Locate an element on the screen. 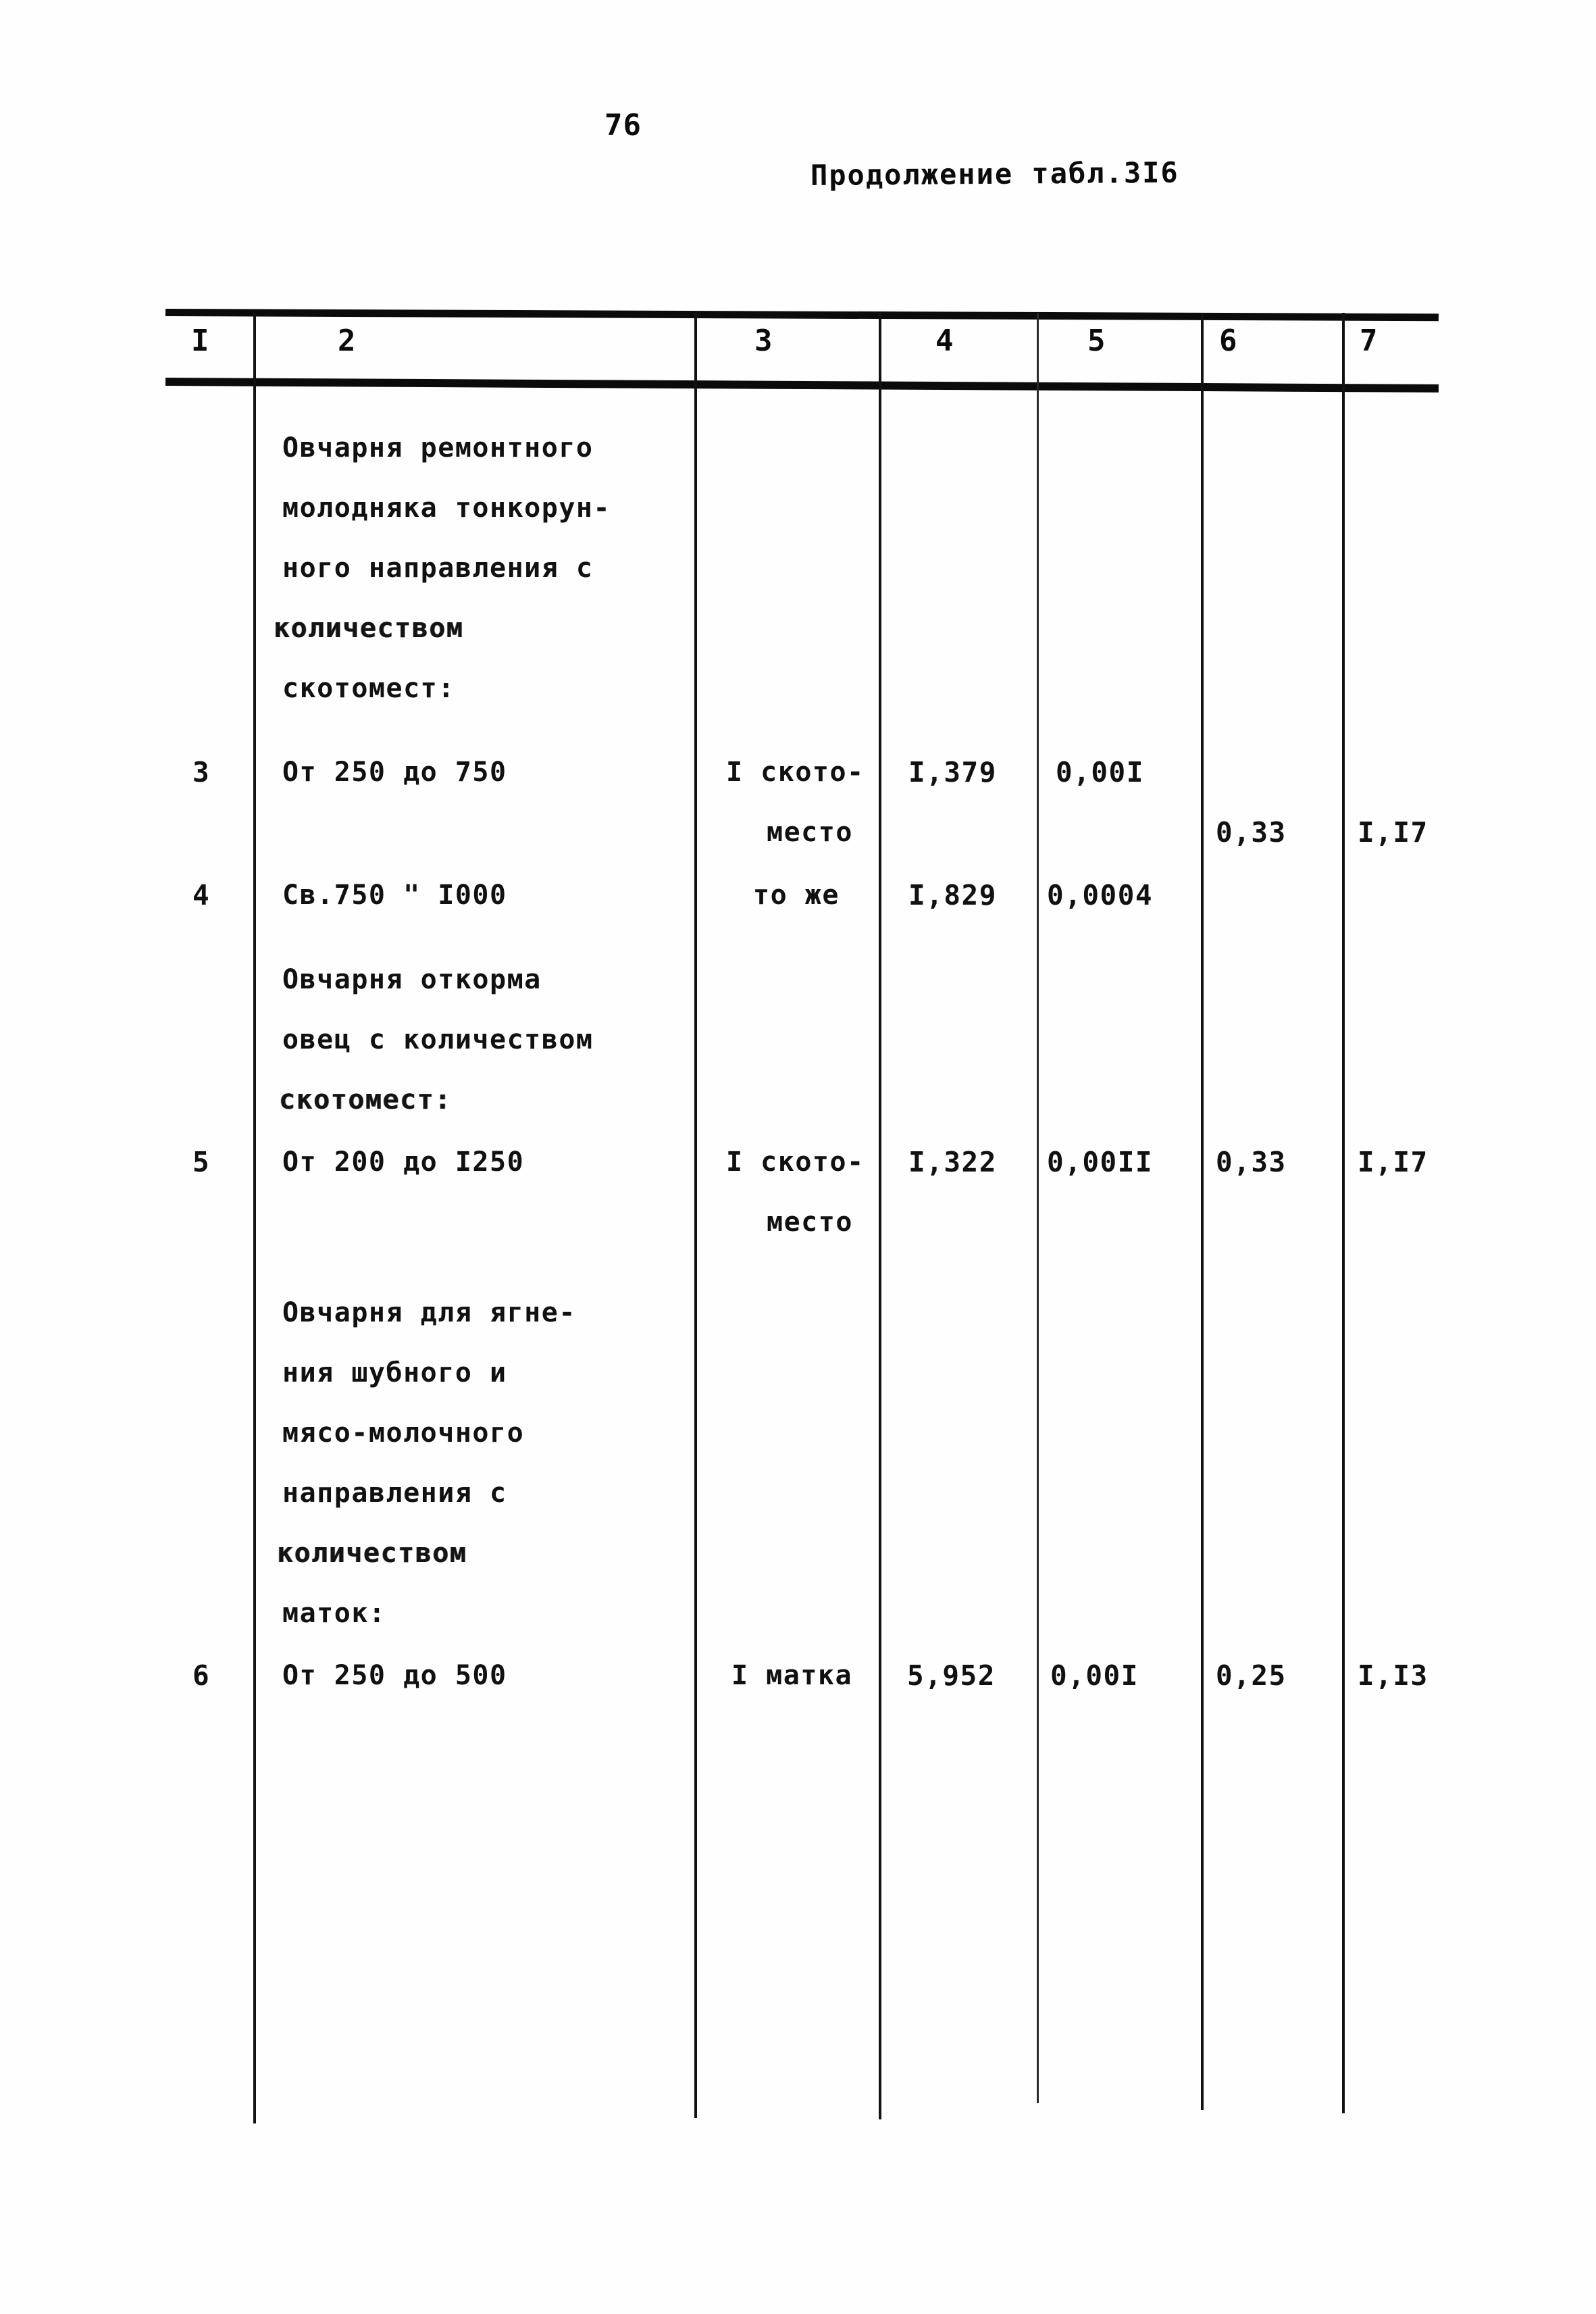 Image resolution: width=1596 pixels, height=2314 pixels. group-heading-line: направления с is located at coordinates (394, 1494).